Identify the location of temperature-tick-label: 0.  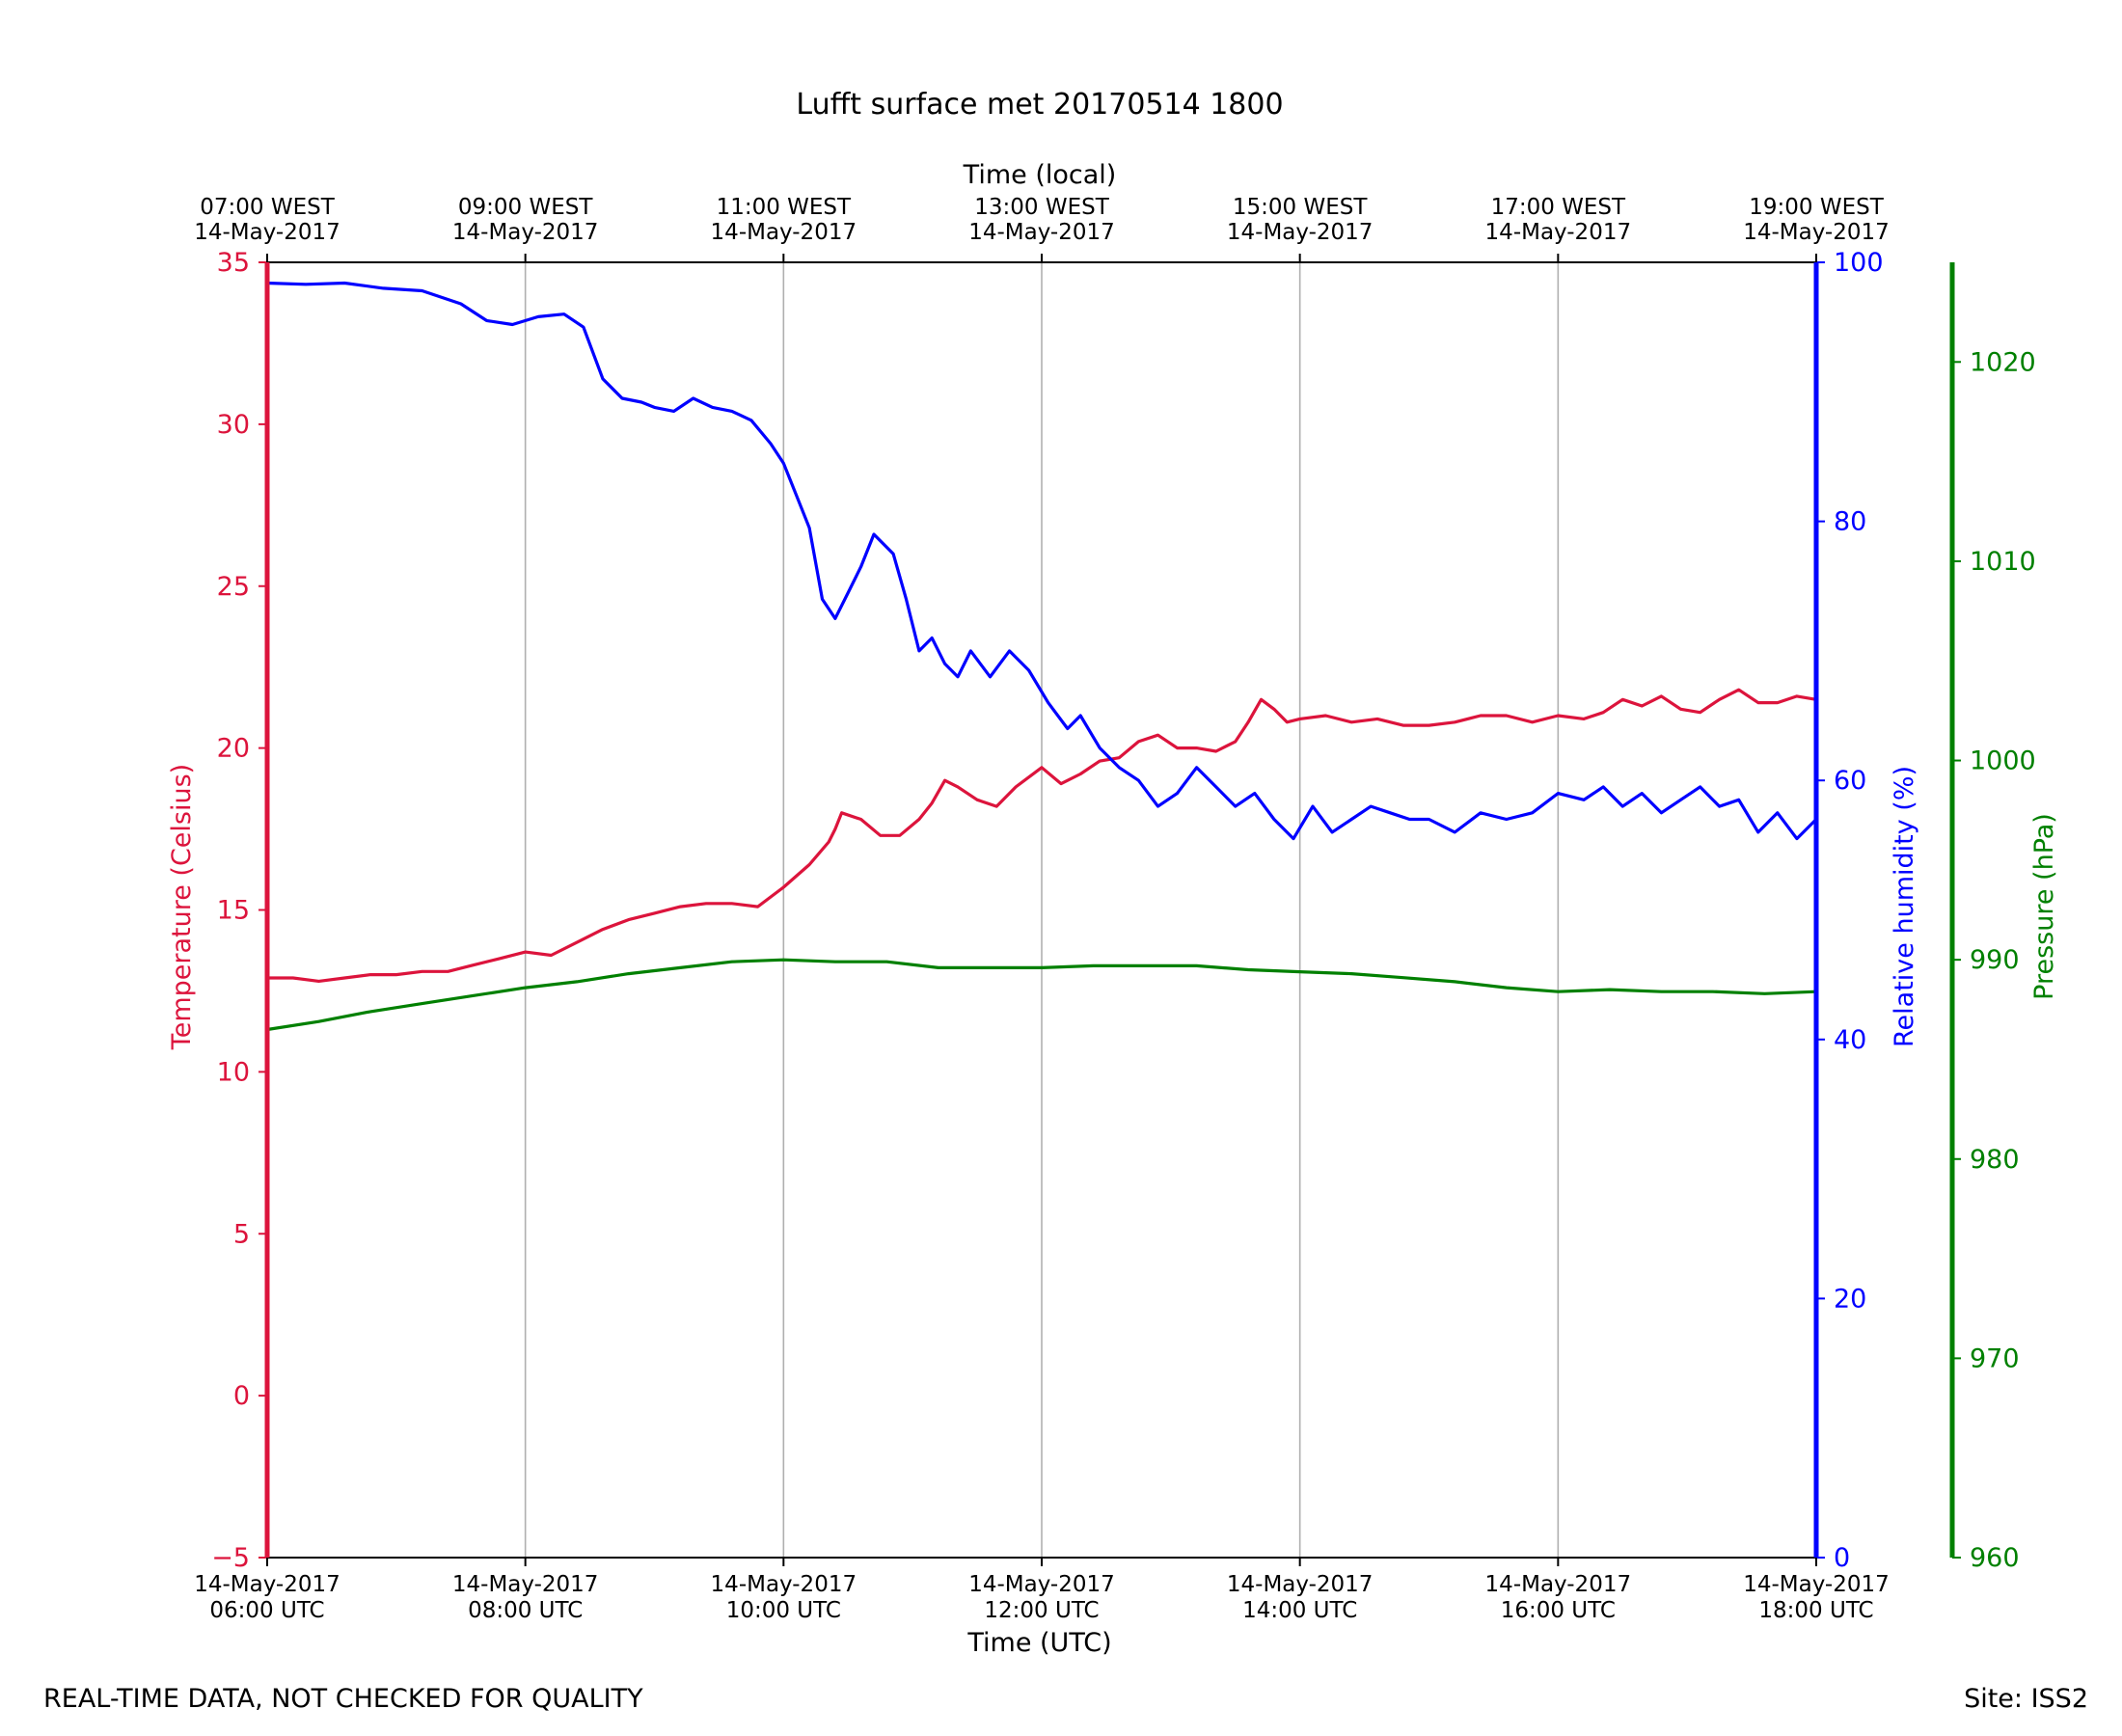
(242, 1396).